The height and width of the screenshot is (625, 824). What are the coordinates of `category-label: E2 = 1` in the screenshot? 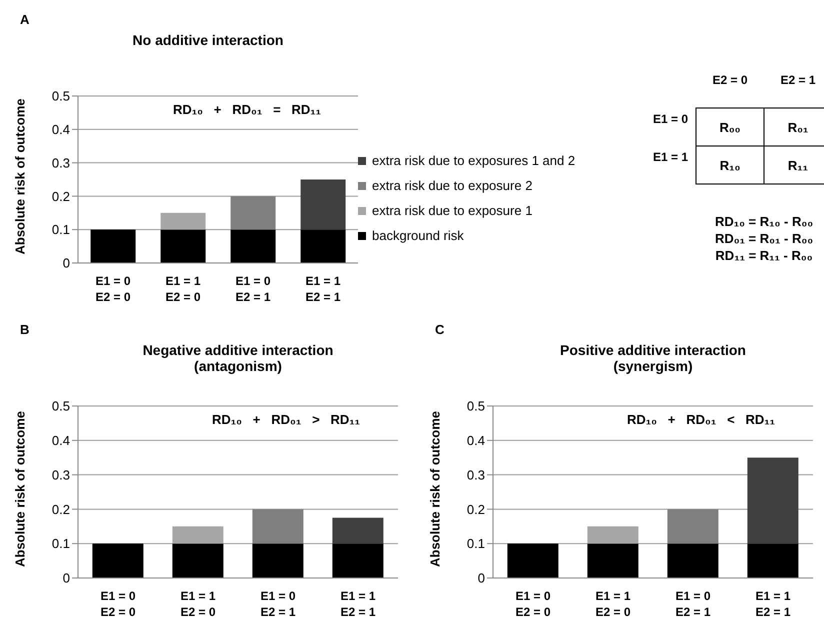 It's located at (798, 80).